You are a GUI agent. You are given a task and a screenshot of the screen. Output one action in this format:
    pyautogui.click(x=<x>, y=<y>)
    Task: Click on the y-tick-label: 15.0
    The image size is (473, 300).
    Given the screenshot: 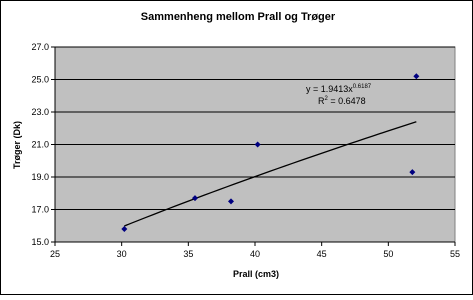 What is the action you would take?
    pyautogui.click(x=40, y=242)
    